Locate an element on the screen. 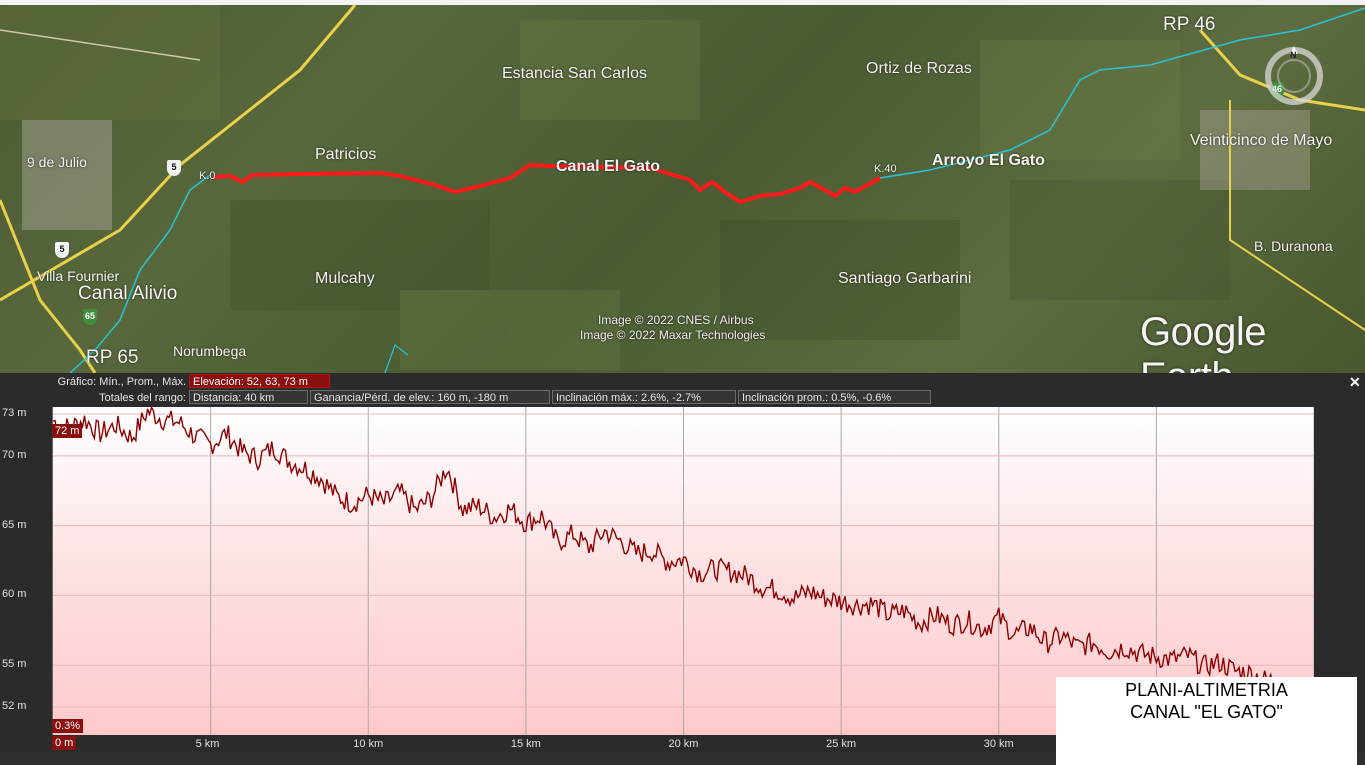 The width and height of the screenshot is (1365, 765). x-tick-label: 10 km is located at coordinates (368, 744).